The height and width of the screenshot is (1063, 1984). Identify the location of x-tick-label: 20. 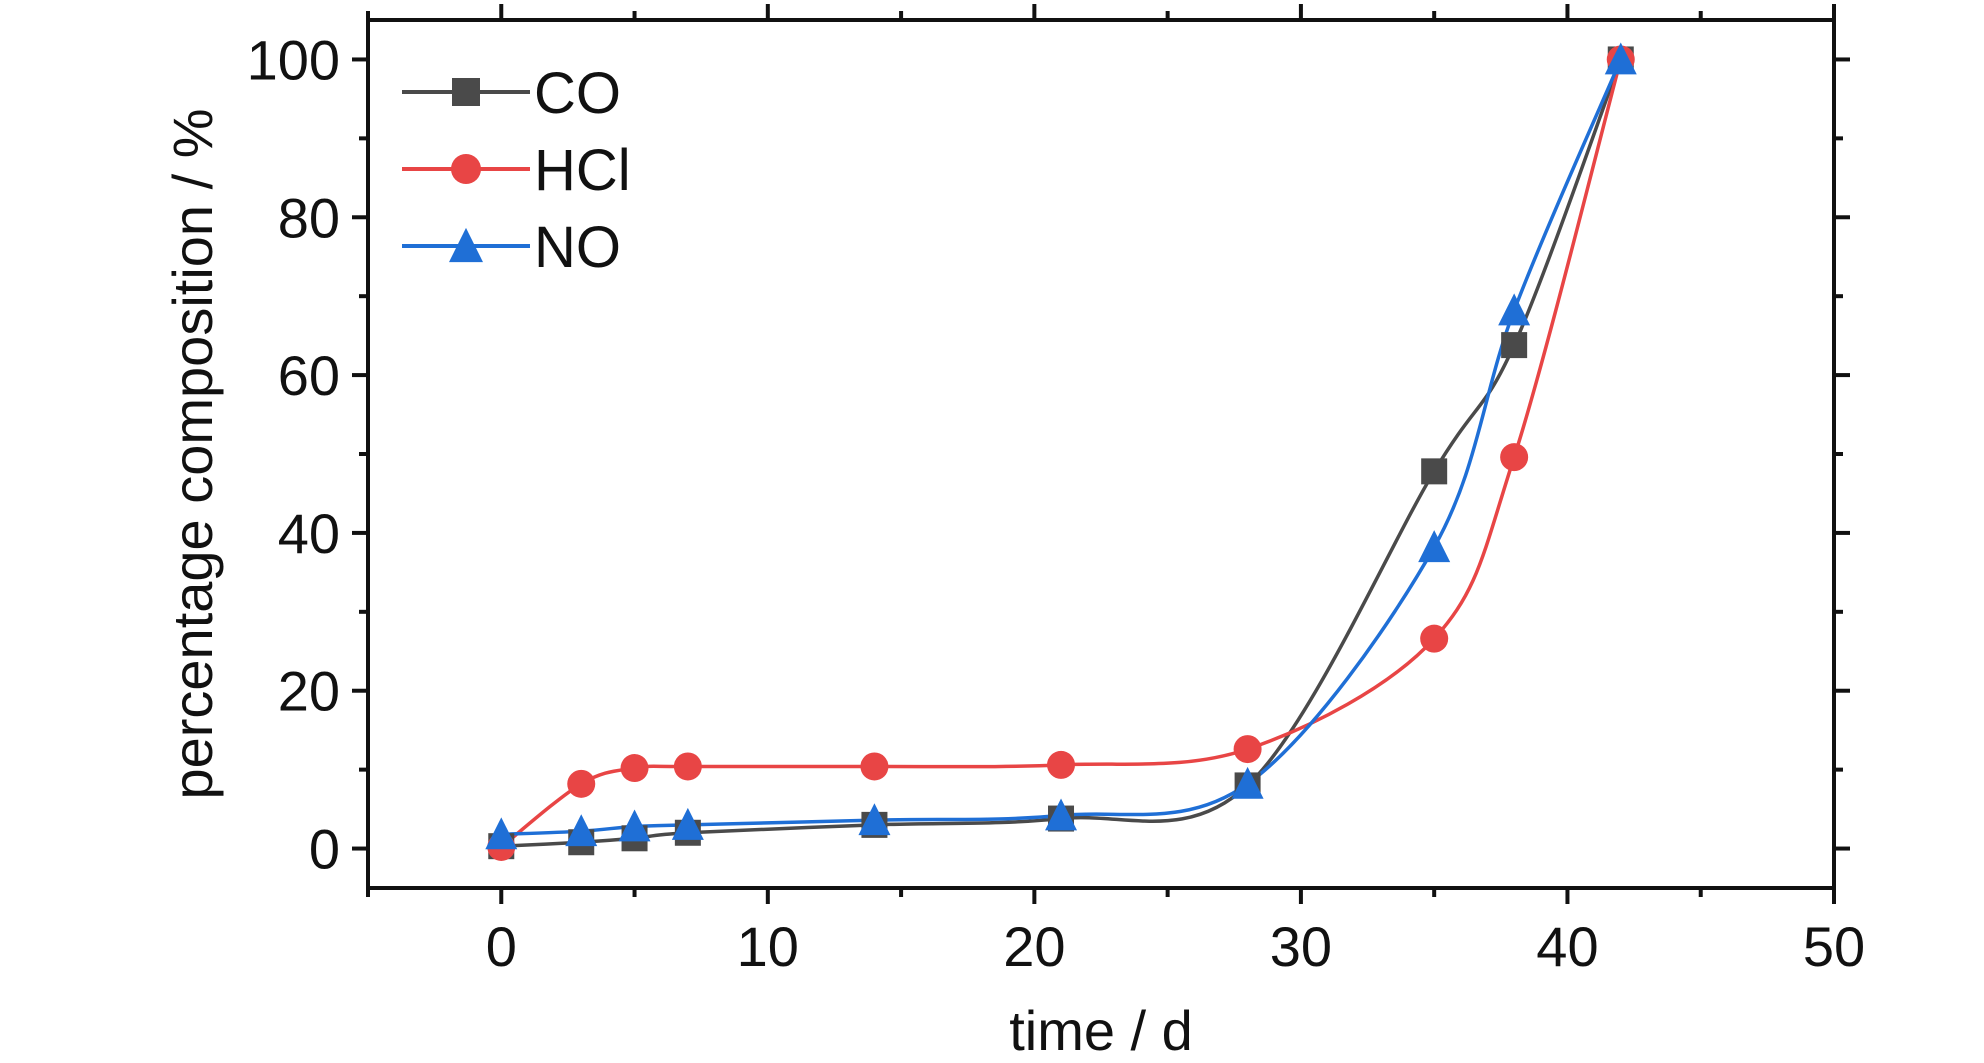
(1034, 946).